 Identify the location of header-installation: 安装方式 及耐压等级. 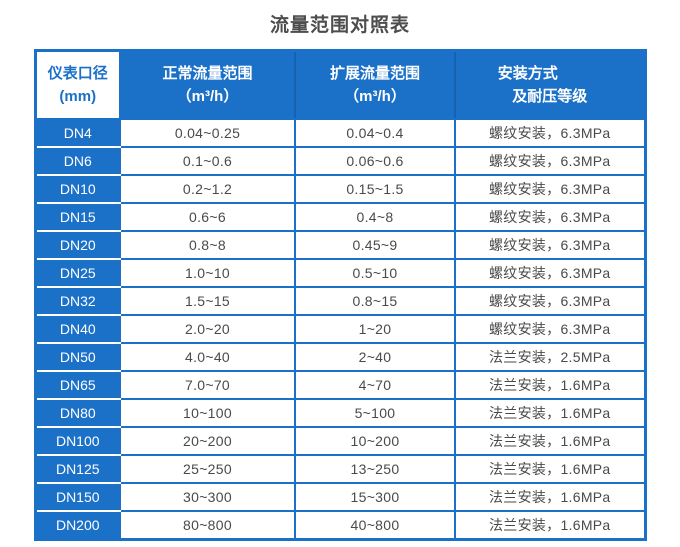
(550, 85).